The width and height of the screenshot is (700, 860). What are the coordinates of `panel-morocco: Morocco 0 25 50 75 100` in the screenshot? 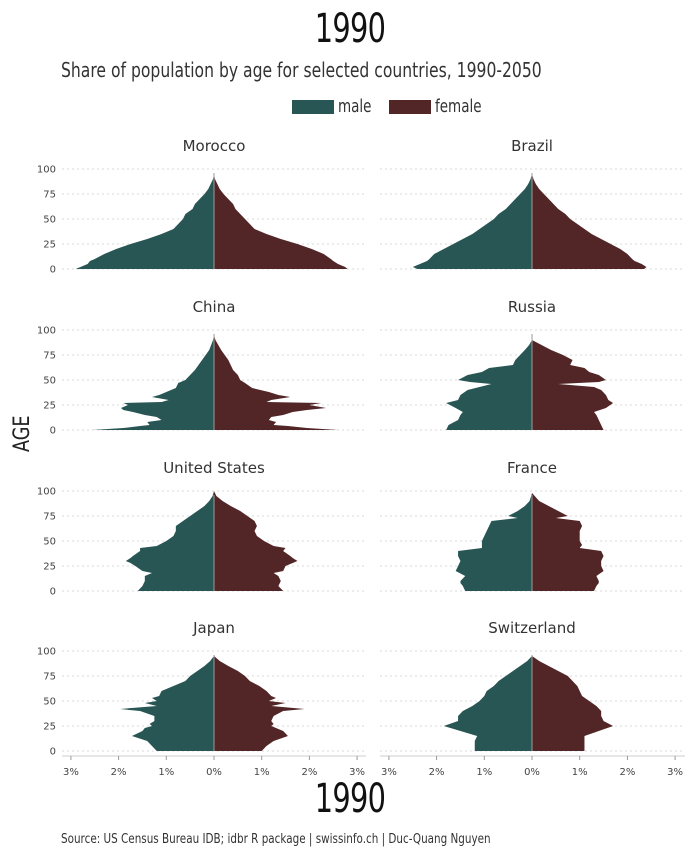 It's located at (201, 206).